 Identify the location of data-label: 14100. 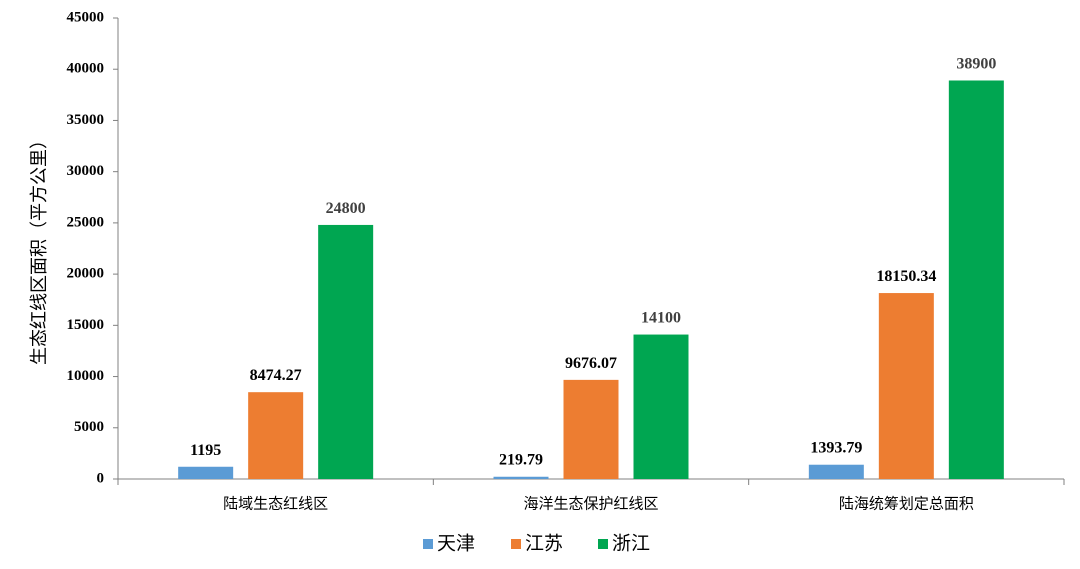
(661, 318).